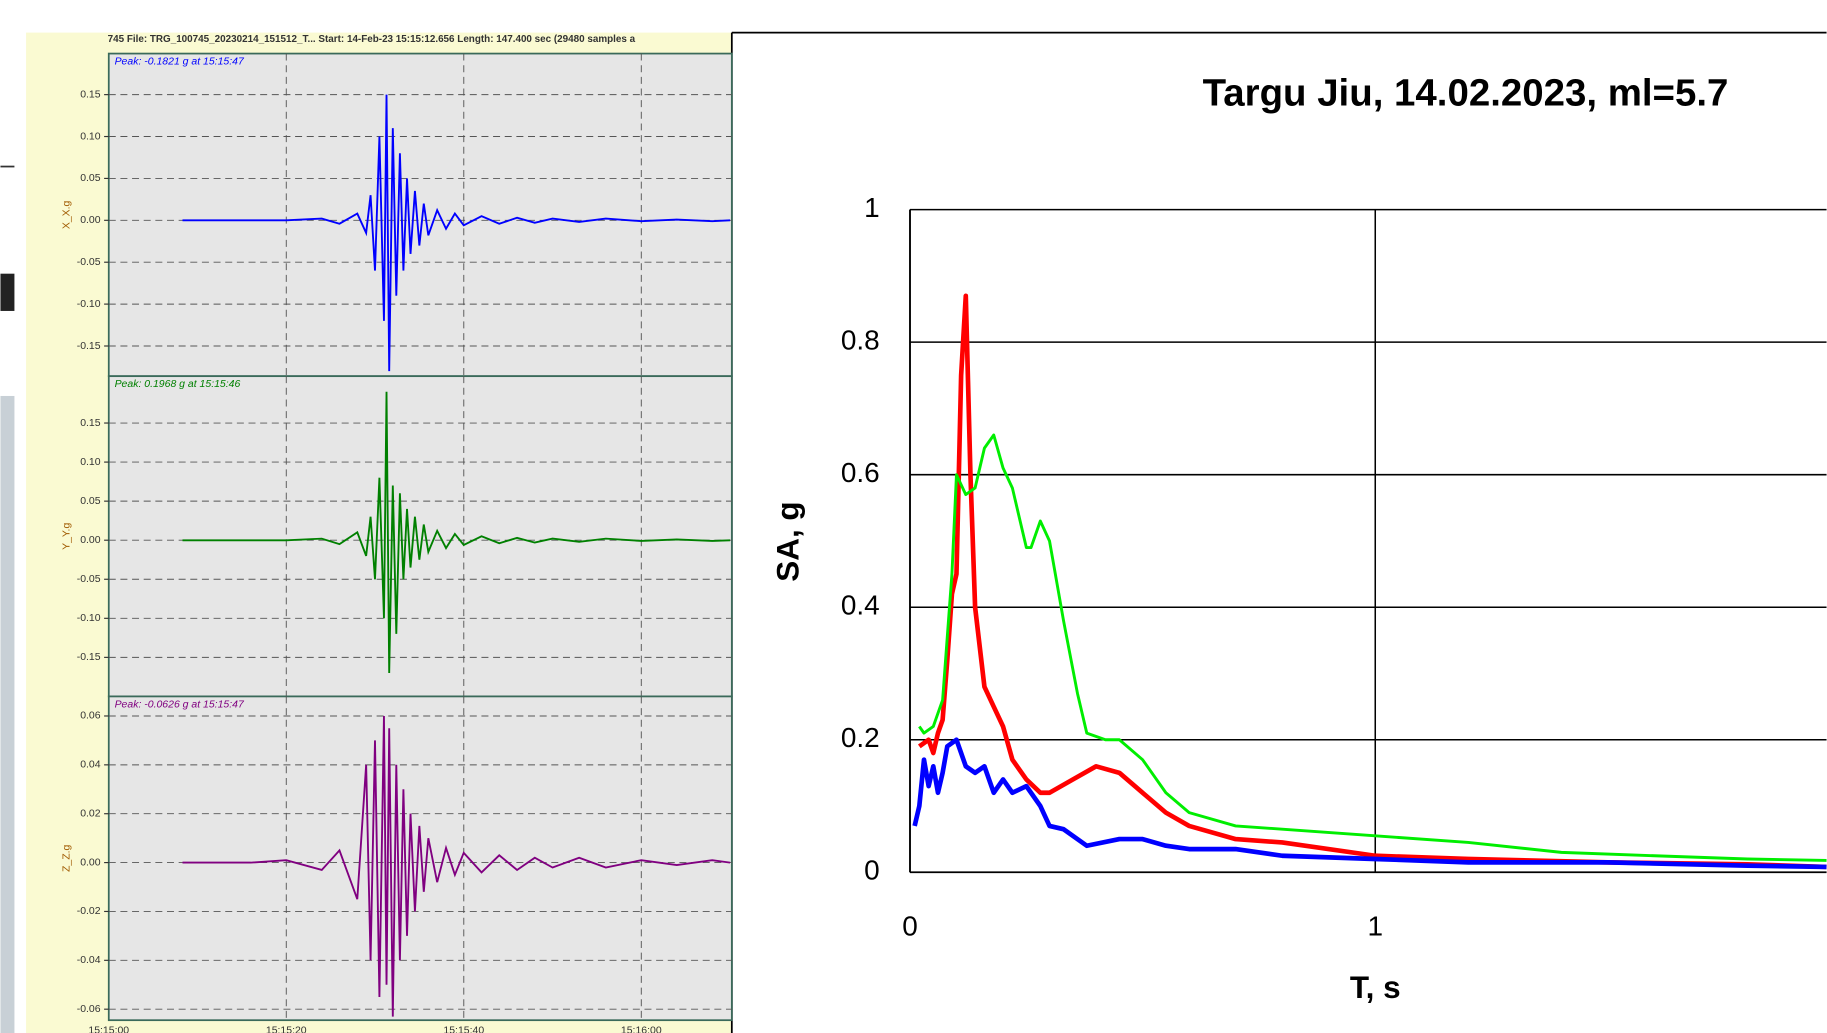 The width and height of the screenshot is (1827, 1033). What do you see at coordinates (860, 737) in the screenshot?
I see `y-tick-label: 0.2` at bounding box center [860, 737].